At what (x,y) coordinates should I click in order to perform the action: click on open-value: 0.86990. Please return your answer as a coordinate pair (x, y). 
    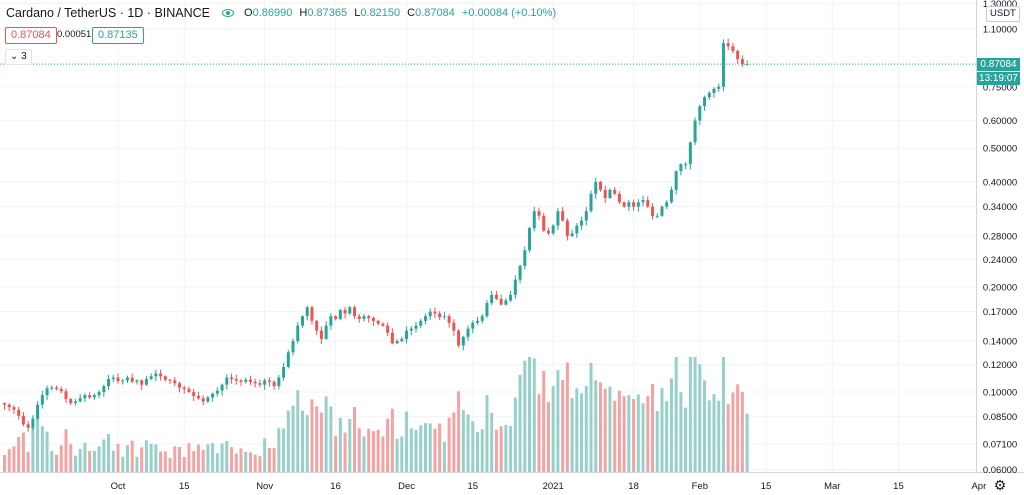
    Looking at the image, I should click on (272, 13).